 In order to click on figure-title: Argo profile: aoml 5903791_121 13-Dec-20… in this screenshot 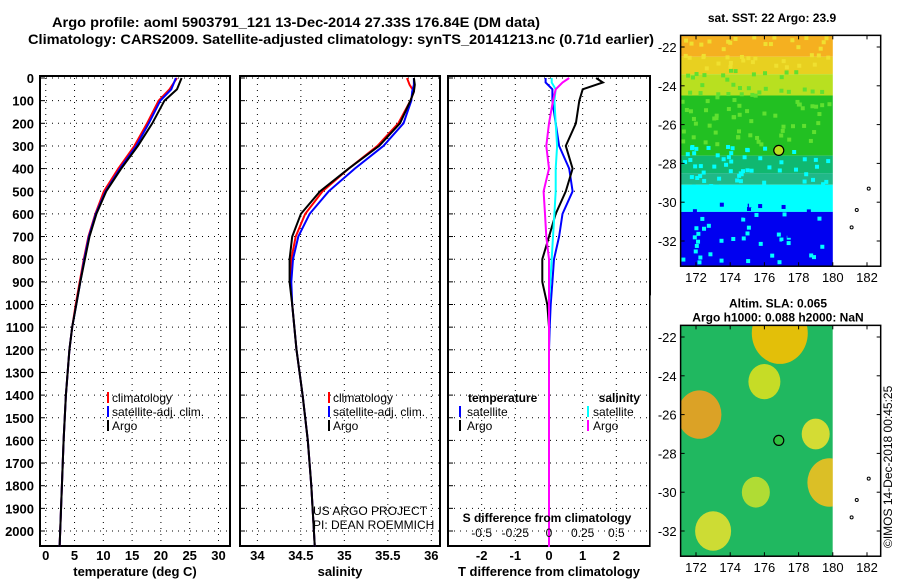, I will do `click(296, 22)`.